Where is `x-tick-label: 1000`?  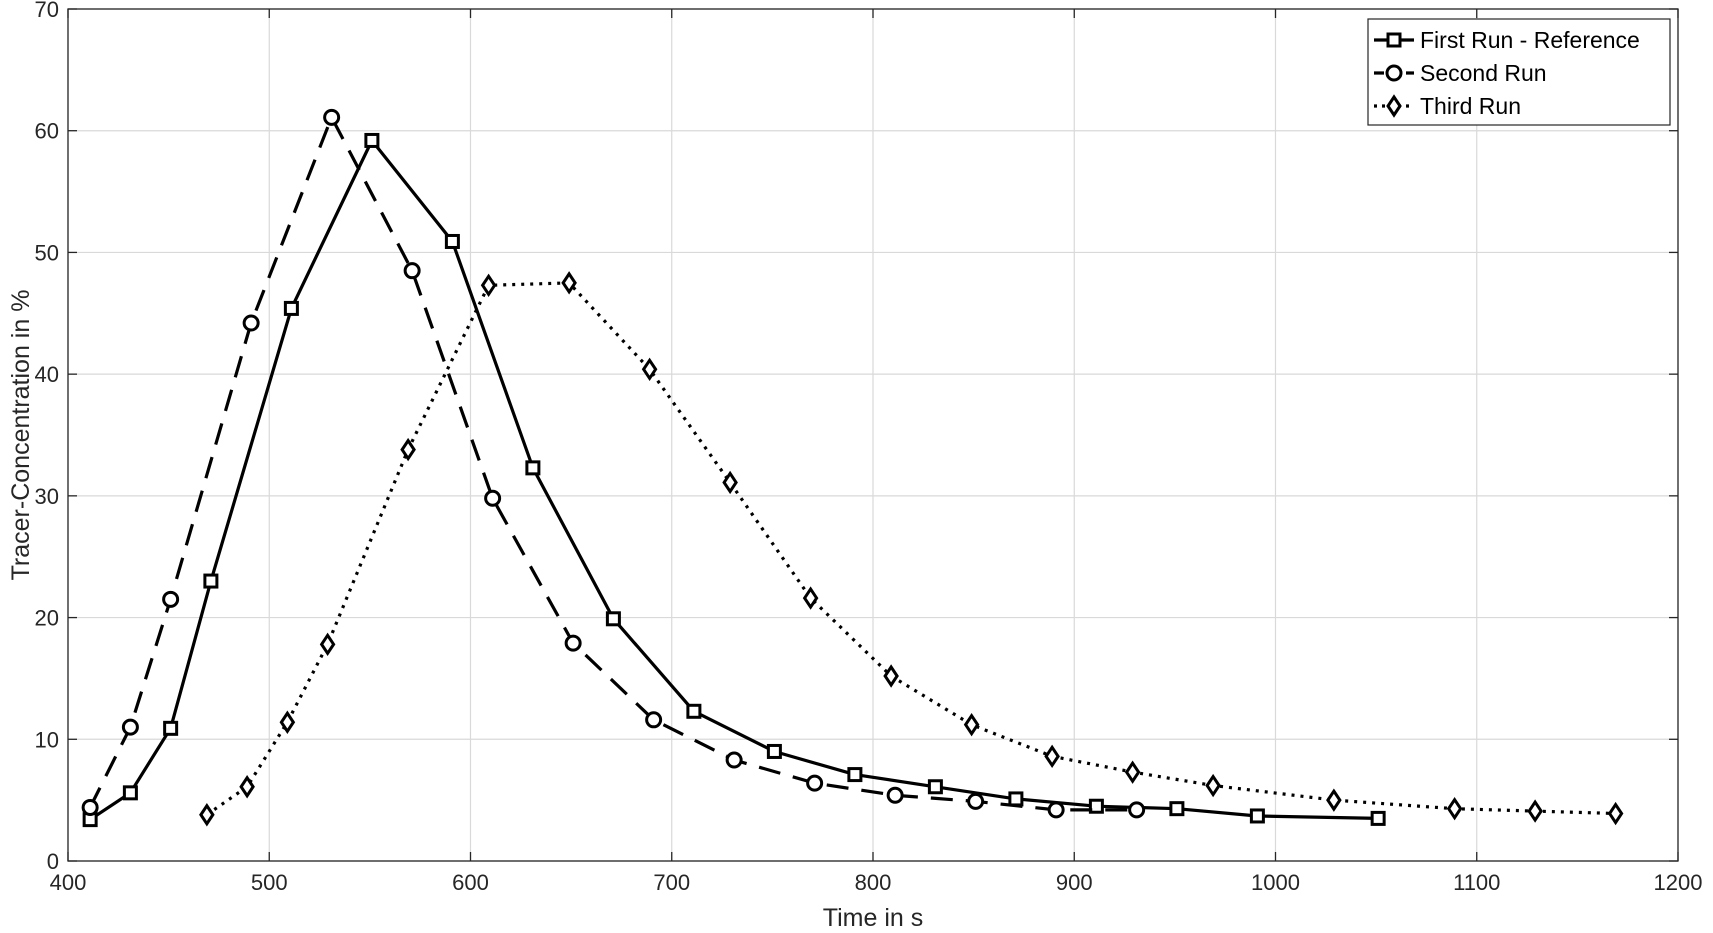 x-tick-label: 1000 is located at coordinates (1275, 882).